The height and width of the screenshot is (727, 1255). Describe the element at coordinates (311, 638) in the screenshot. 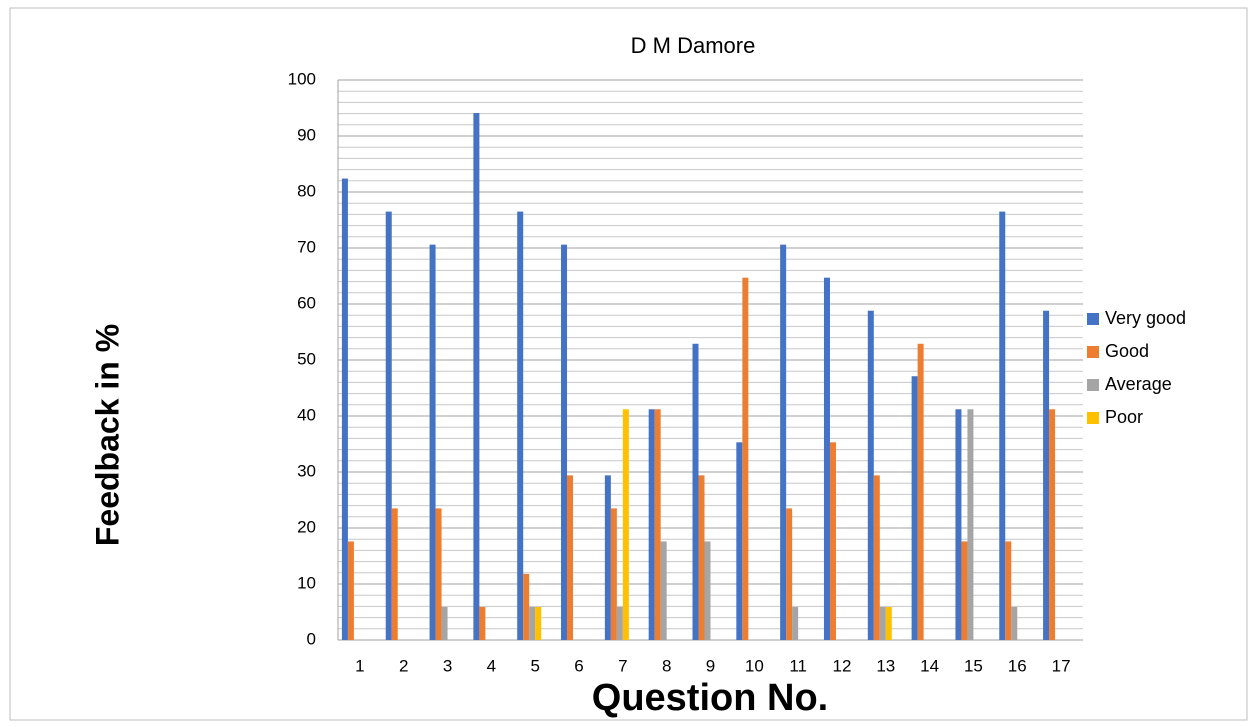

I see `y-tick-label: 0` at that location.